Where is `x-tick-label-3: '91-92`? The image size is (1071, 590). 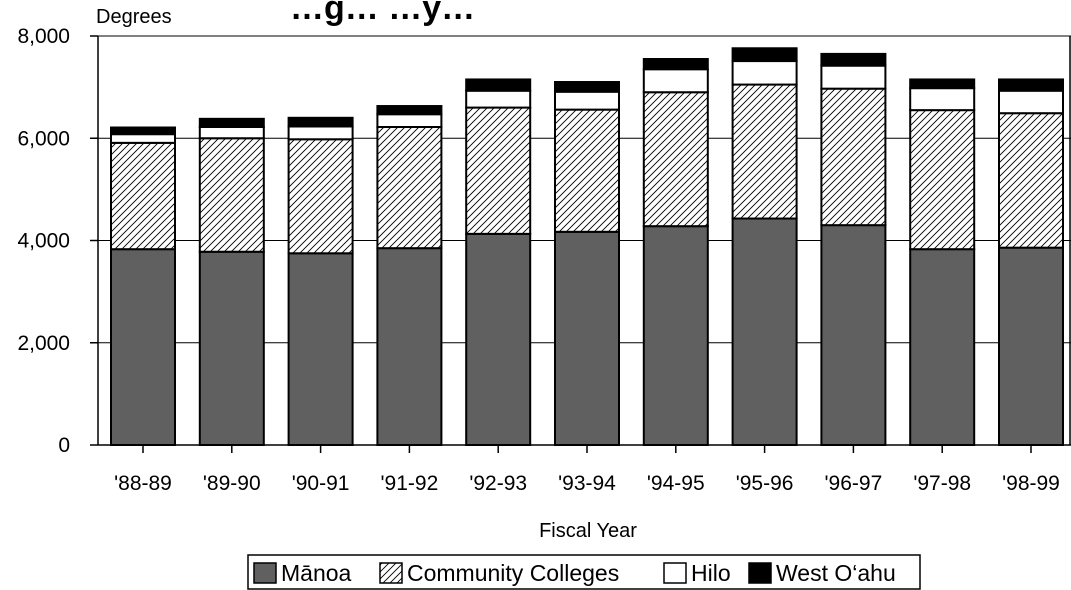
x-tick-label-3: '91-92 is located at coordinates (410, 483).